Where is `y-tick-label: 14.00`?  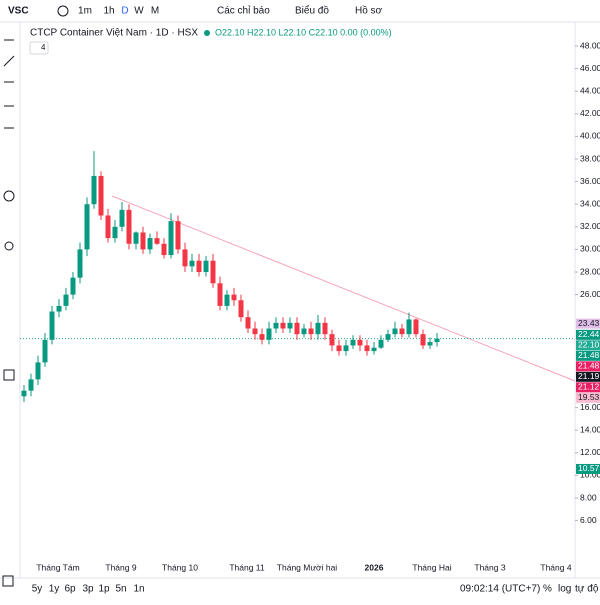
y-tick-label: 14.00 is located at coordinates (590, 429).